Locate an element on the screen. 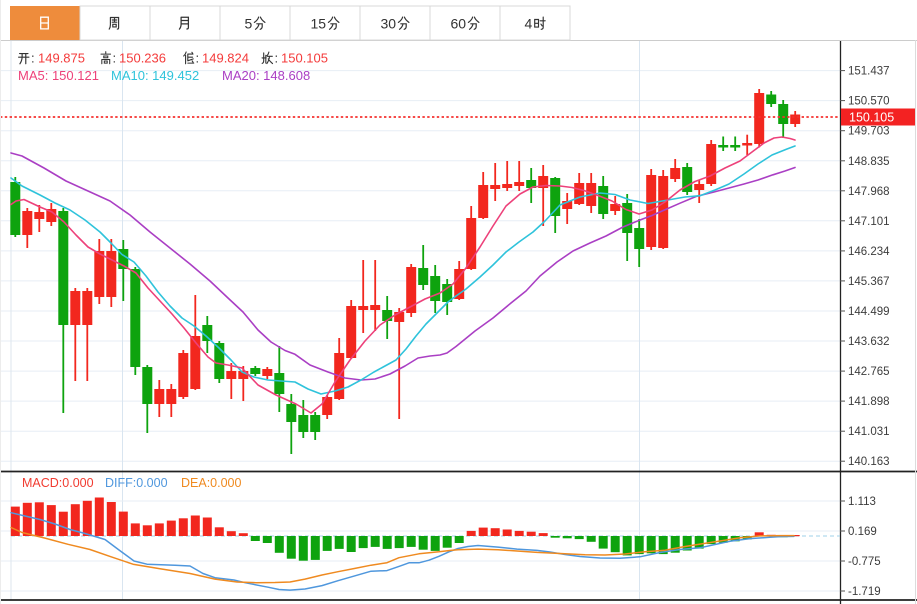 The width and height of the screenshot is (917, 604). svg-text: 149.824 is located at coordinates (225, 58).